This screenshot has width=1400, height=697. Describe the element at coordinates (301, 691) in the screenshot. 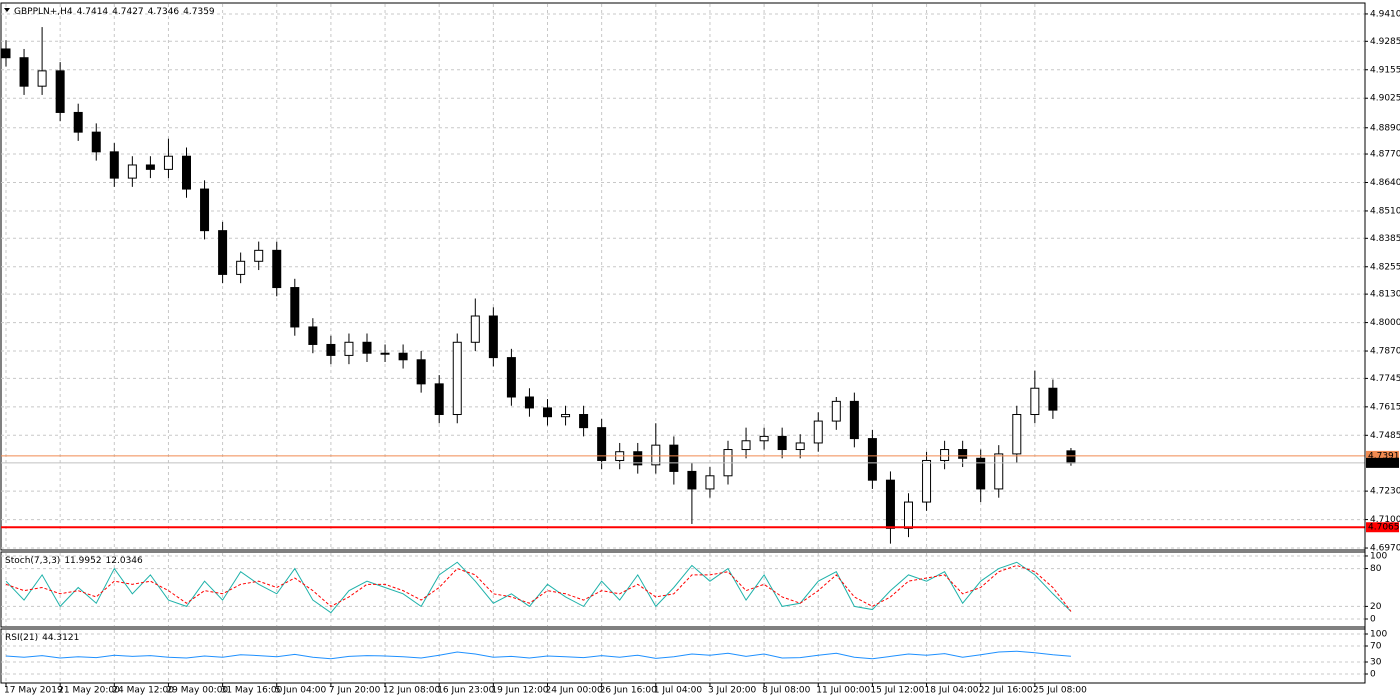

I see `x-tick-label: 5 Jun 04:00` at that location.